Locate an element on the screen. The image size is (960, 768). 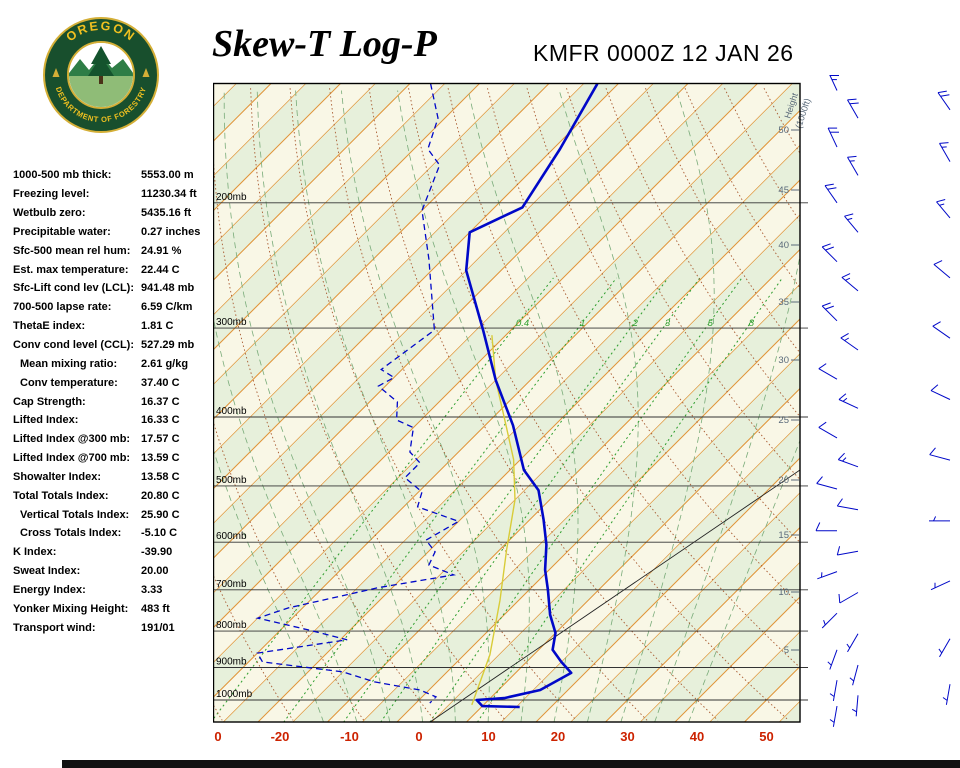
index-value: 483 ft is located at coordinates (155, 608).